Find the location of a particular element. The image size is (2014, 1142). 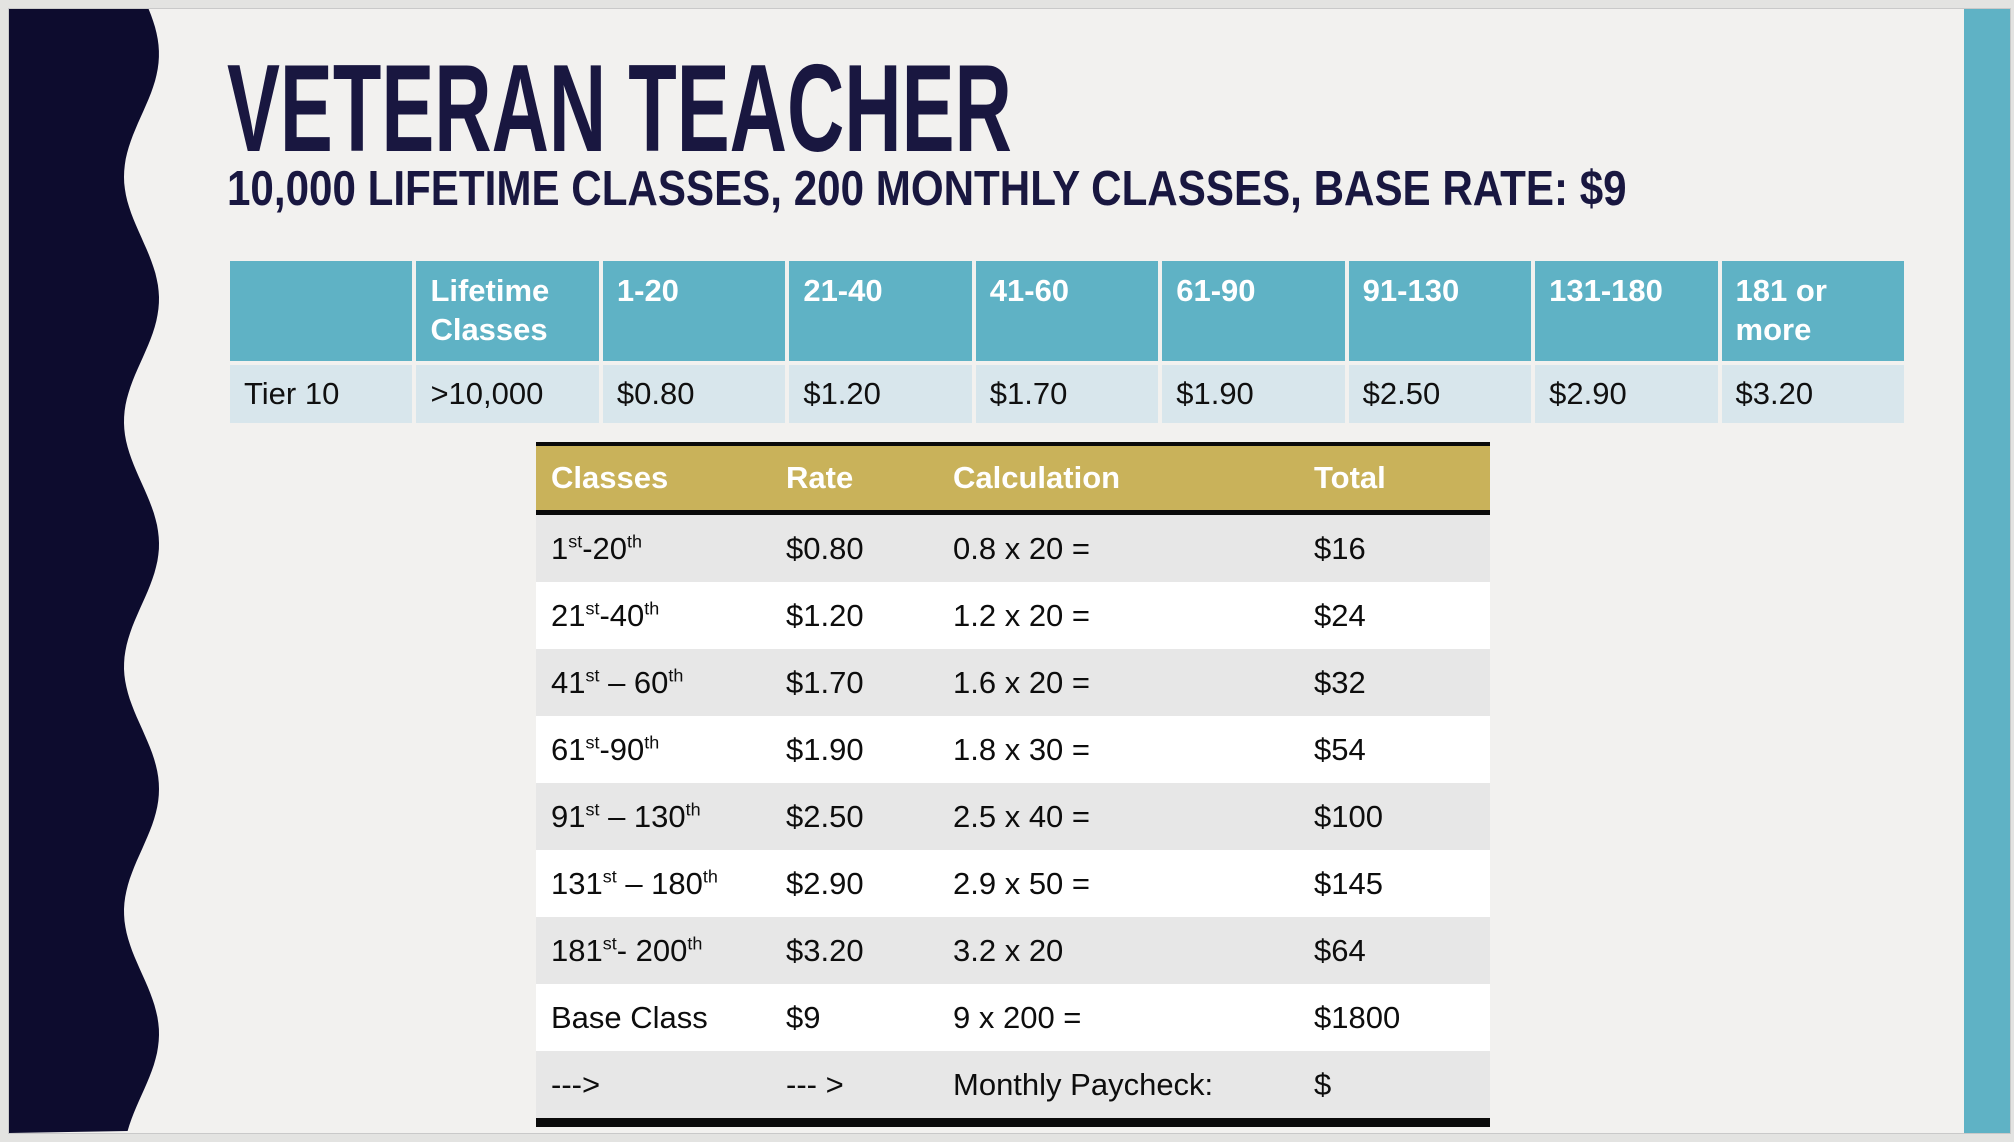

calc-table-cell: 1.8 x 30 = is located at coordinates (1022, 749).